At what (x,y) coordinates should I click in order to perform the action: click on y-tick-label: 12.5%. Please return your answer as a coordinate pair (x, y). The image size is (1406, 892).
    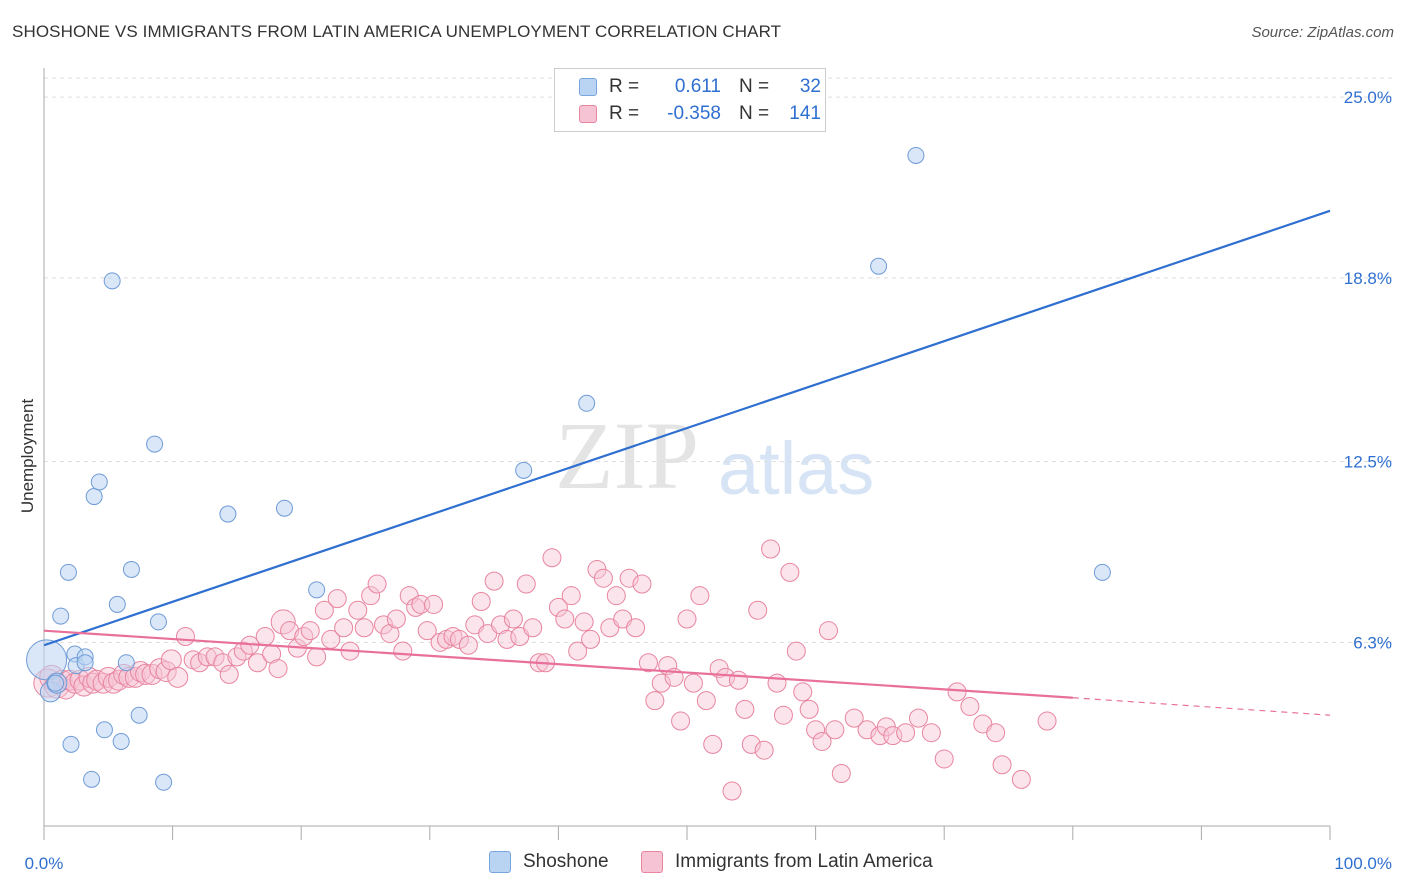
    Looking at the image, I should click on (1368, 462).